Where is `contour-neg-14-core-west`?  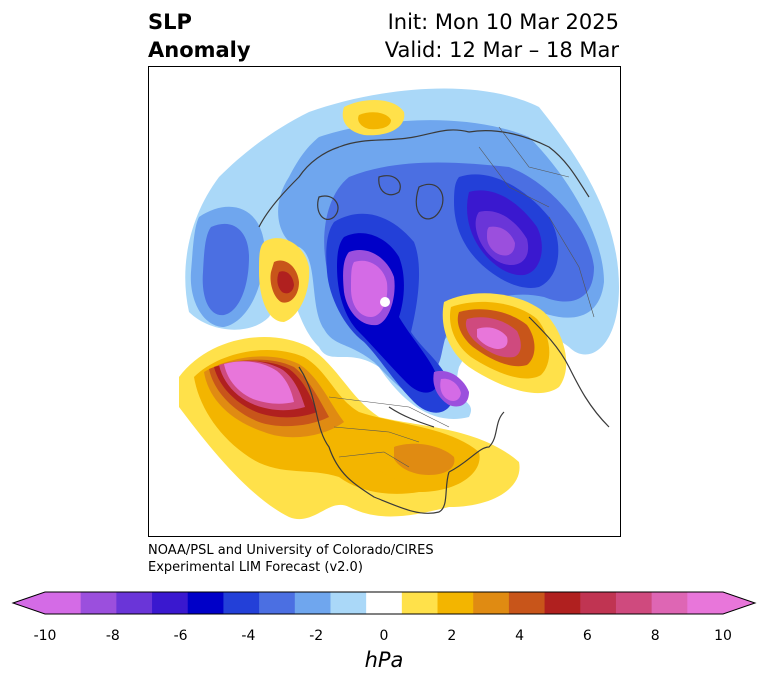 contour-neg-14-core-west is located at coordinates (369, 288).